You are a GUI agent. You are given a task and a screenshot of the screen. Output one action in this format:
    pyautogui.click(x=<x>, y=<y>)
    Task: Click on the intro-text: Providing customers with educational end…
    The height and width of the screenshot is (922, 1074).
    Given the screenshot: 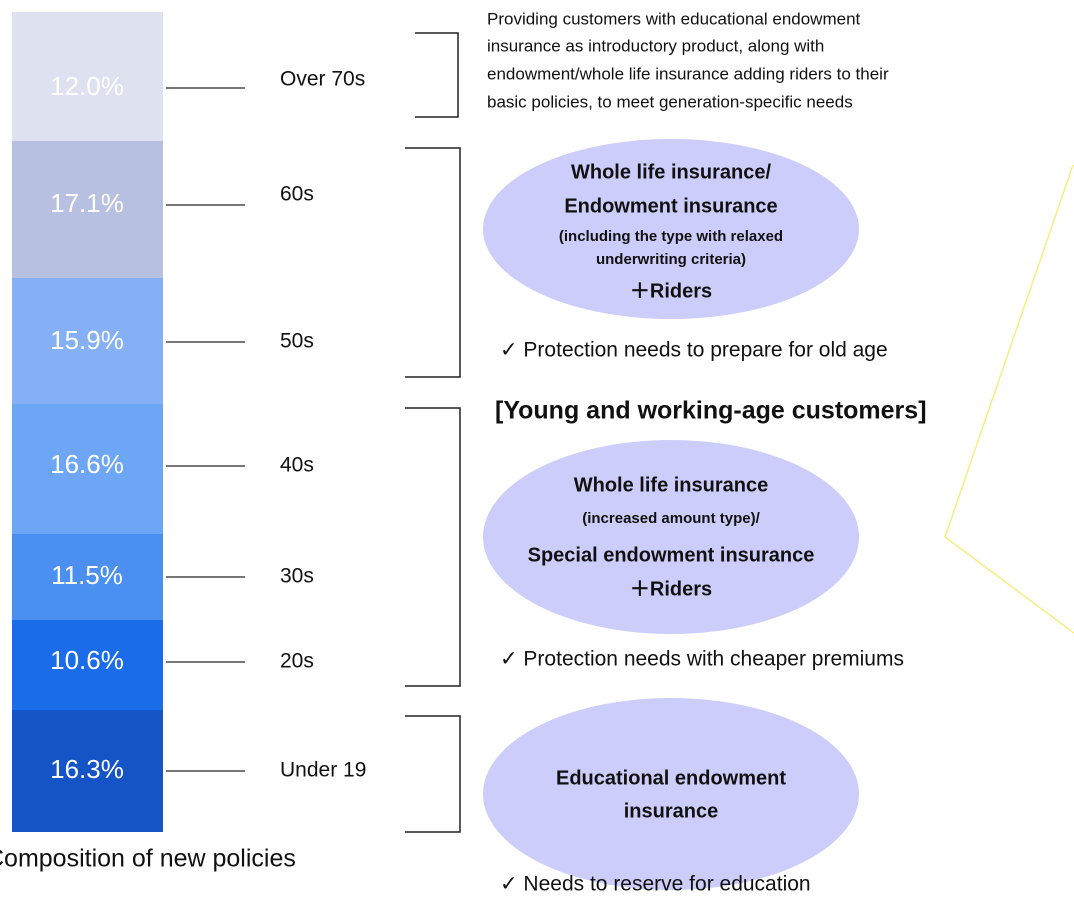 What is the action you would take?
    pyautogui.click(x=674, y=18)
    